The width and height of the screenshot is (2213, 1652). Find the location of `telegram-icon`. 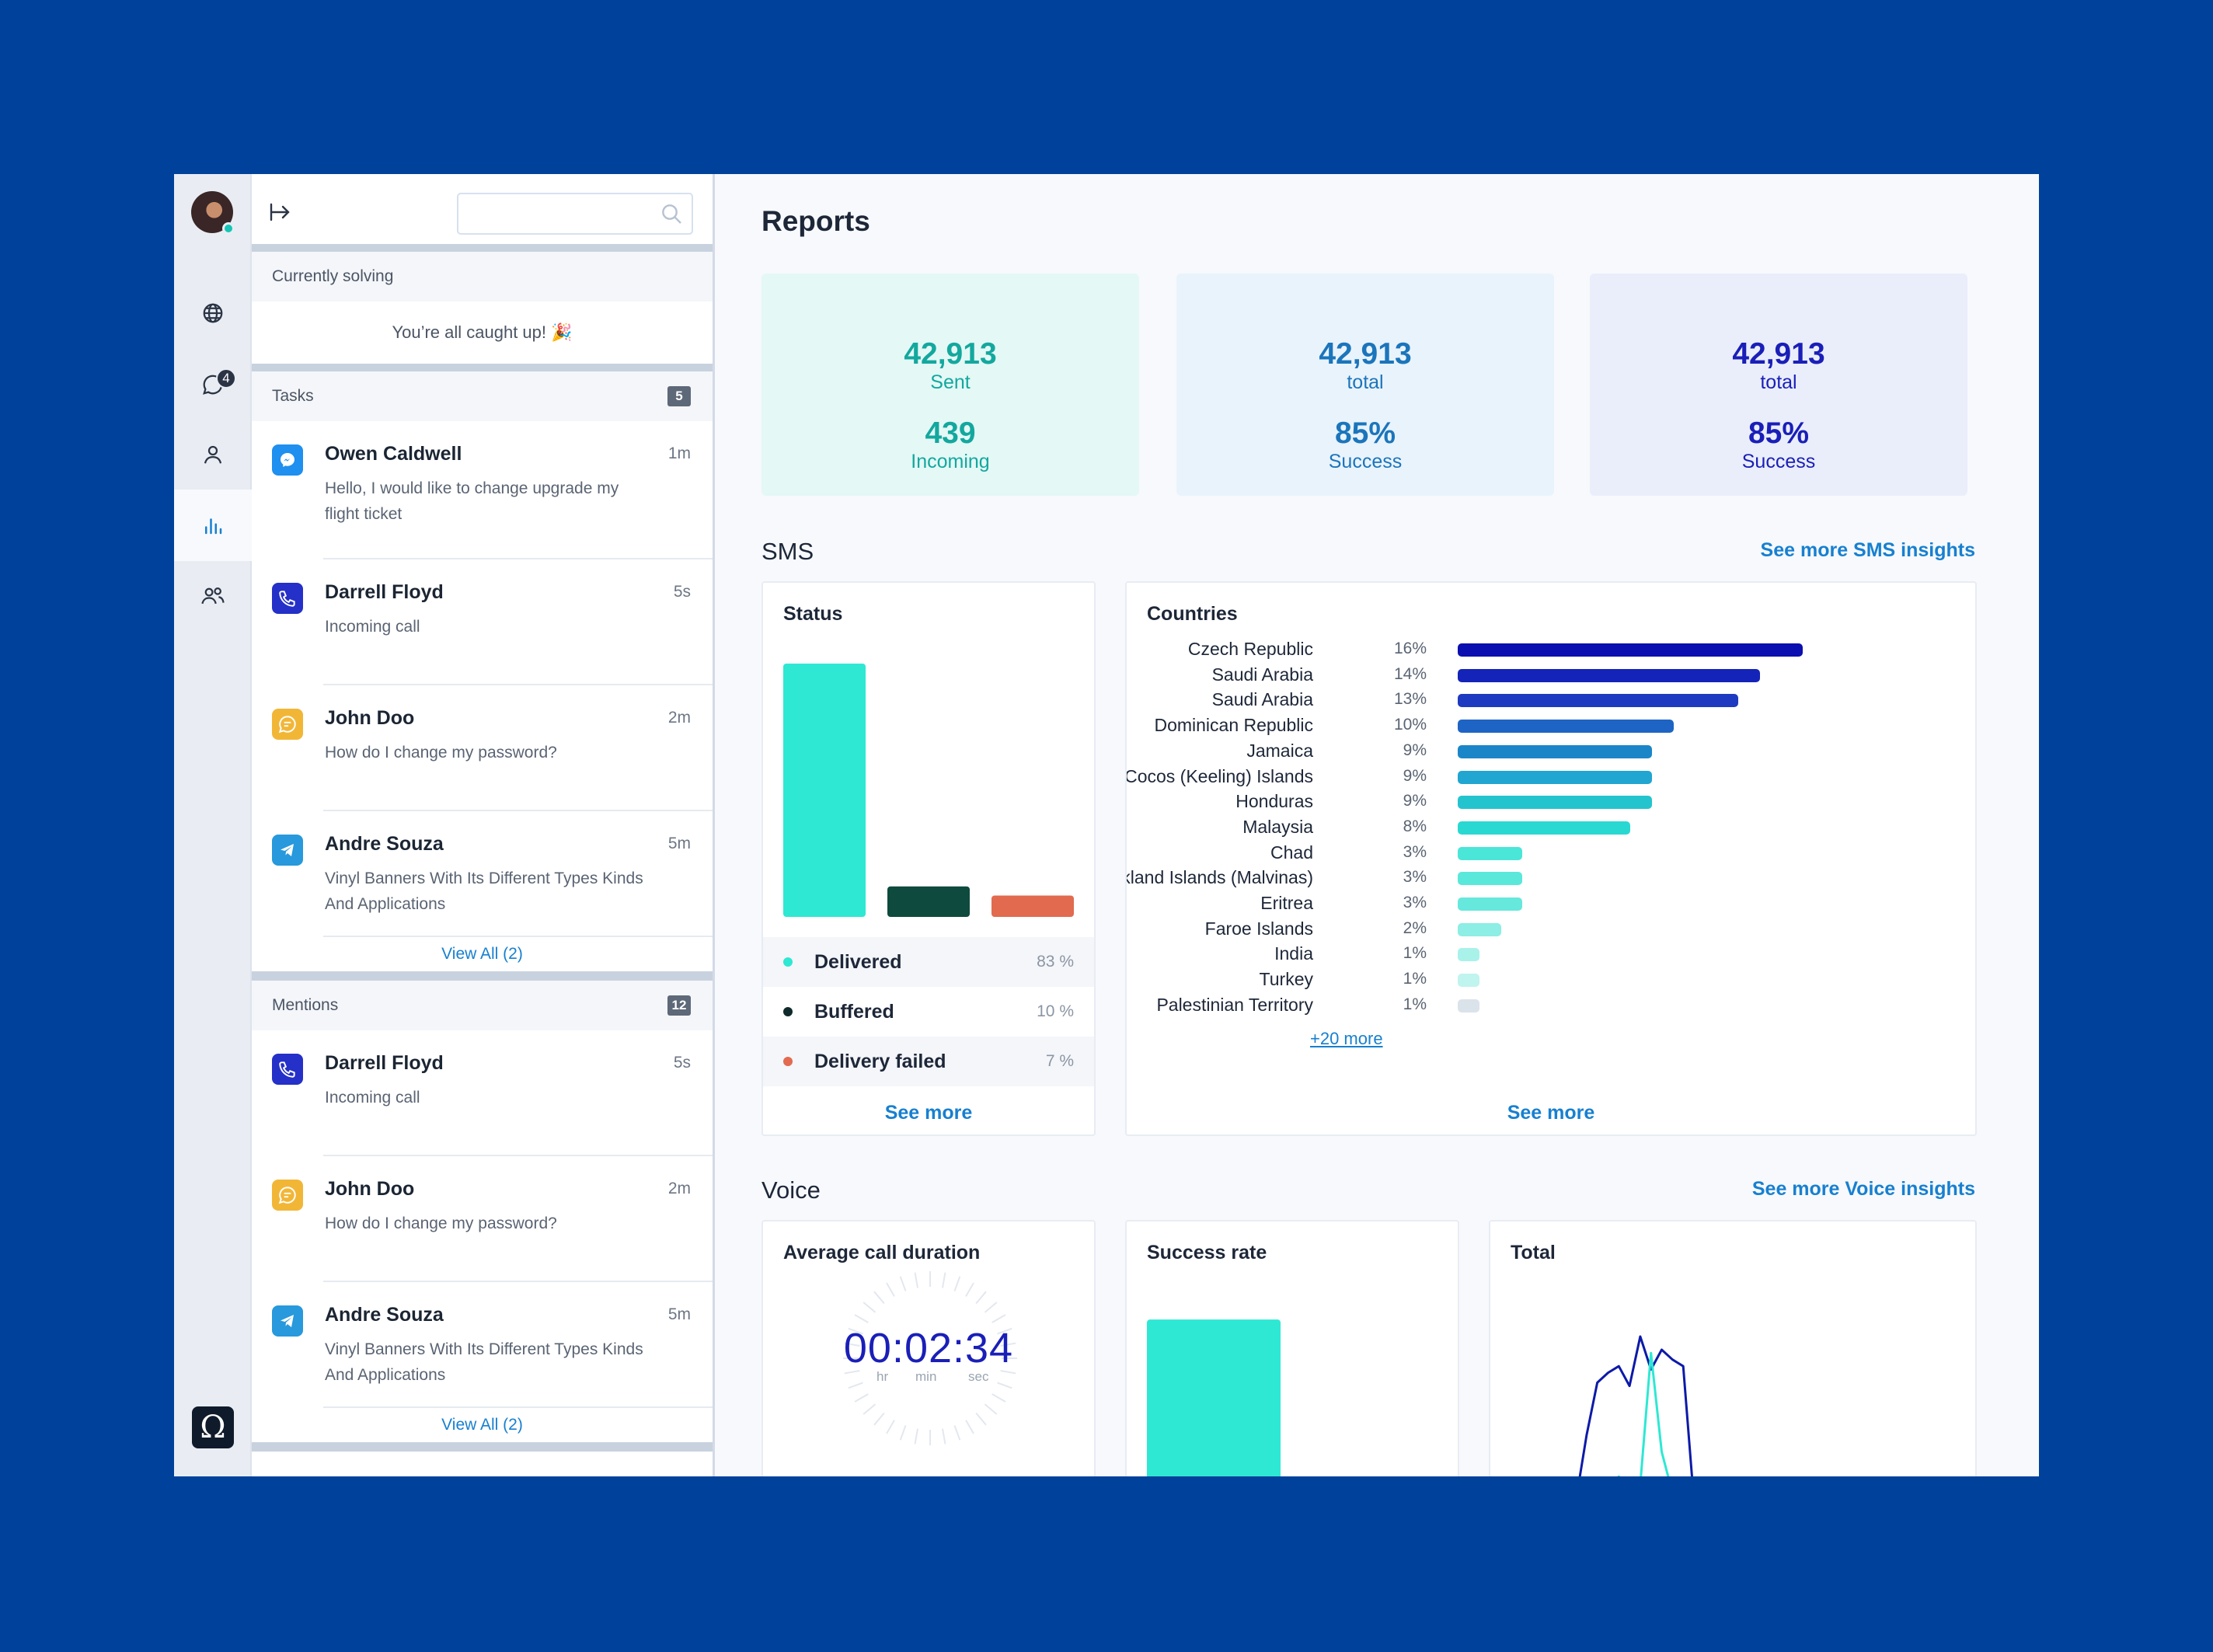

telegram-icon is located at coordinates (287, 850).